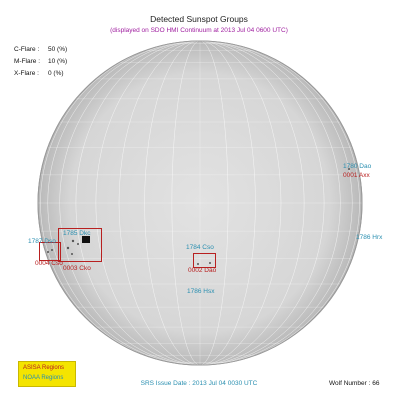 The image size is (398, 394). Describe the element at coordinates (44, 368) in the screenshot. I see `legend-asisa: ASISA Regions` at that location.